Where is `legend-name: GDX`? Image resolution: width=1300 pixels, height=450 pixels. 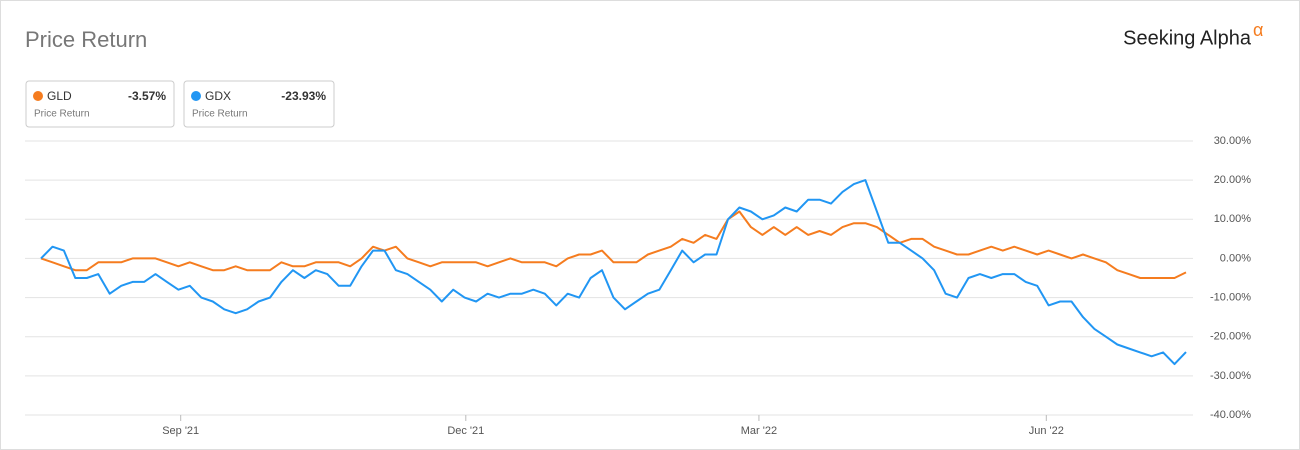 legend-name: GDX is located at coordinates (218, 96).